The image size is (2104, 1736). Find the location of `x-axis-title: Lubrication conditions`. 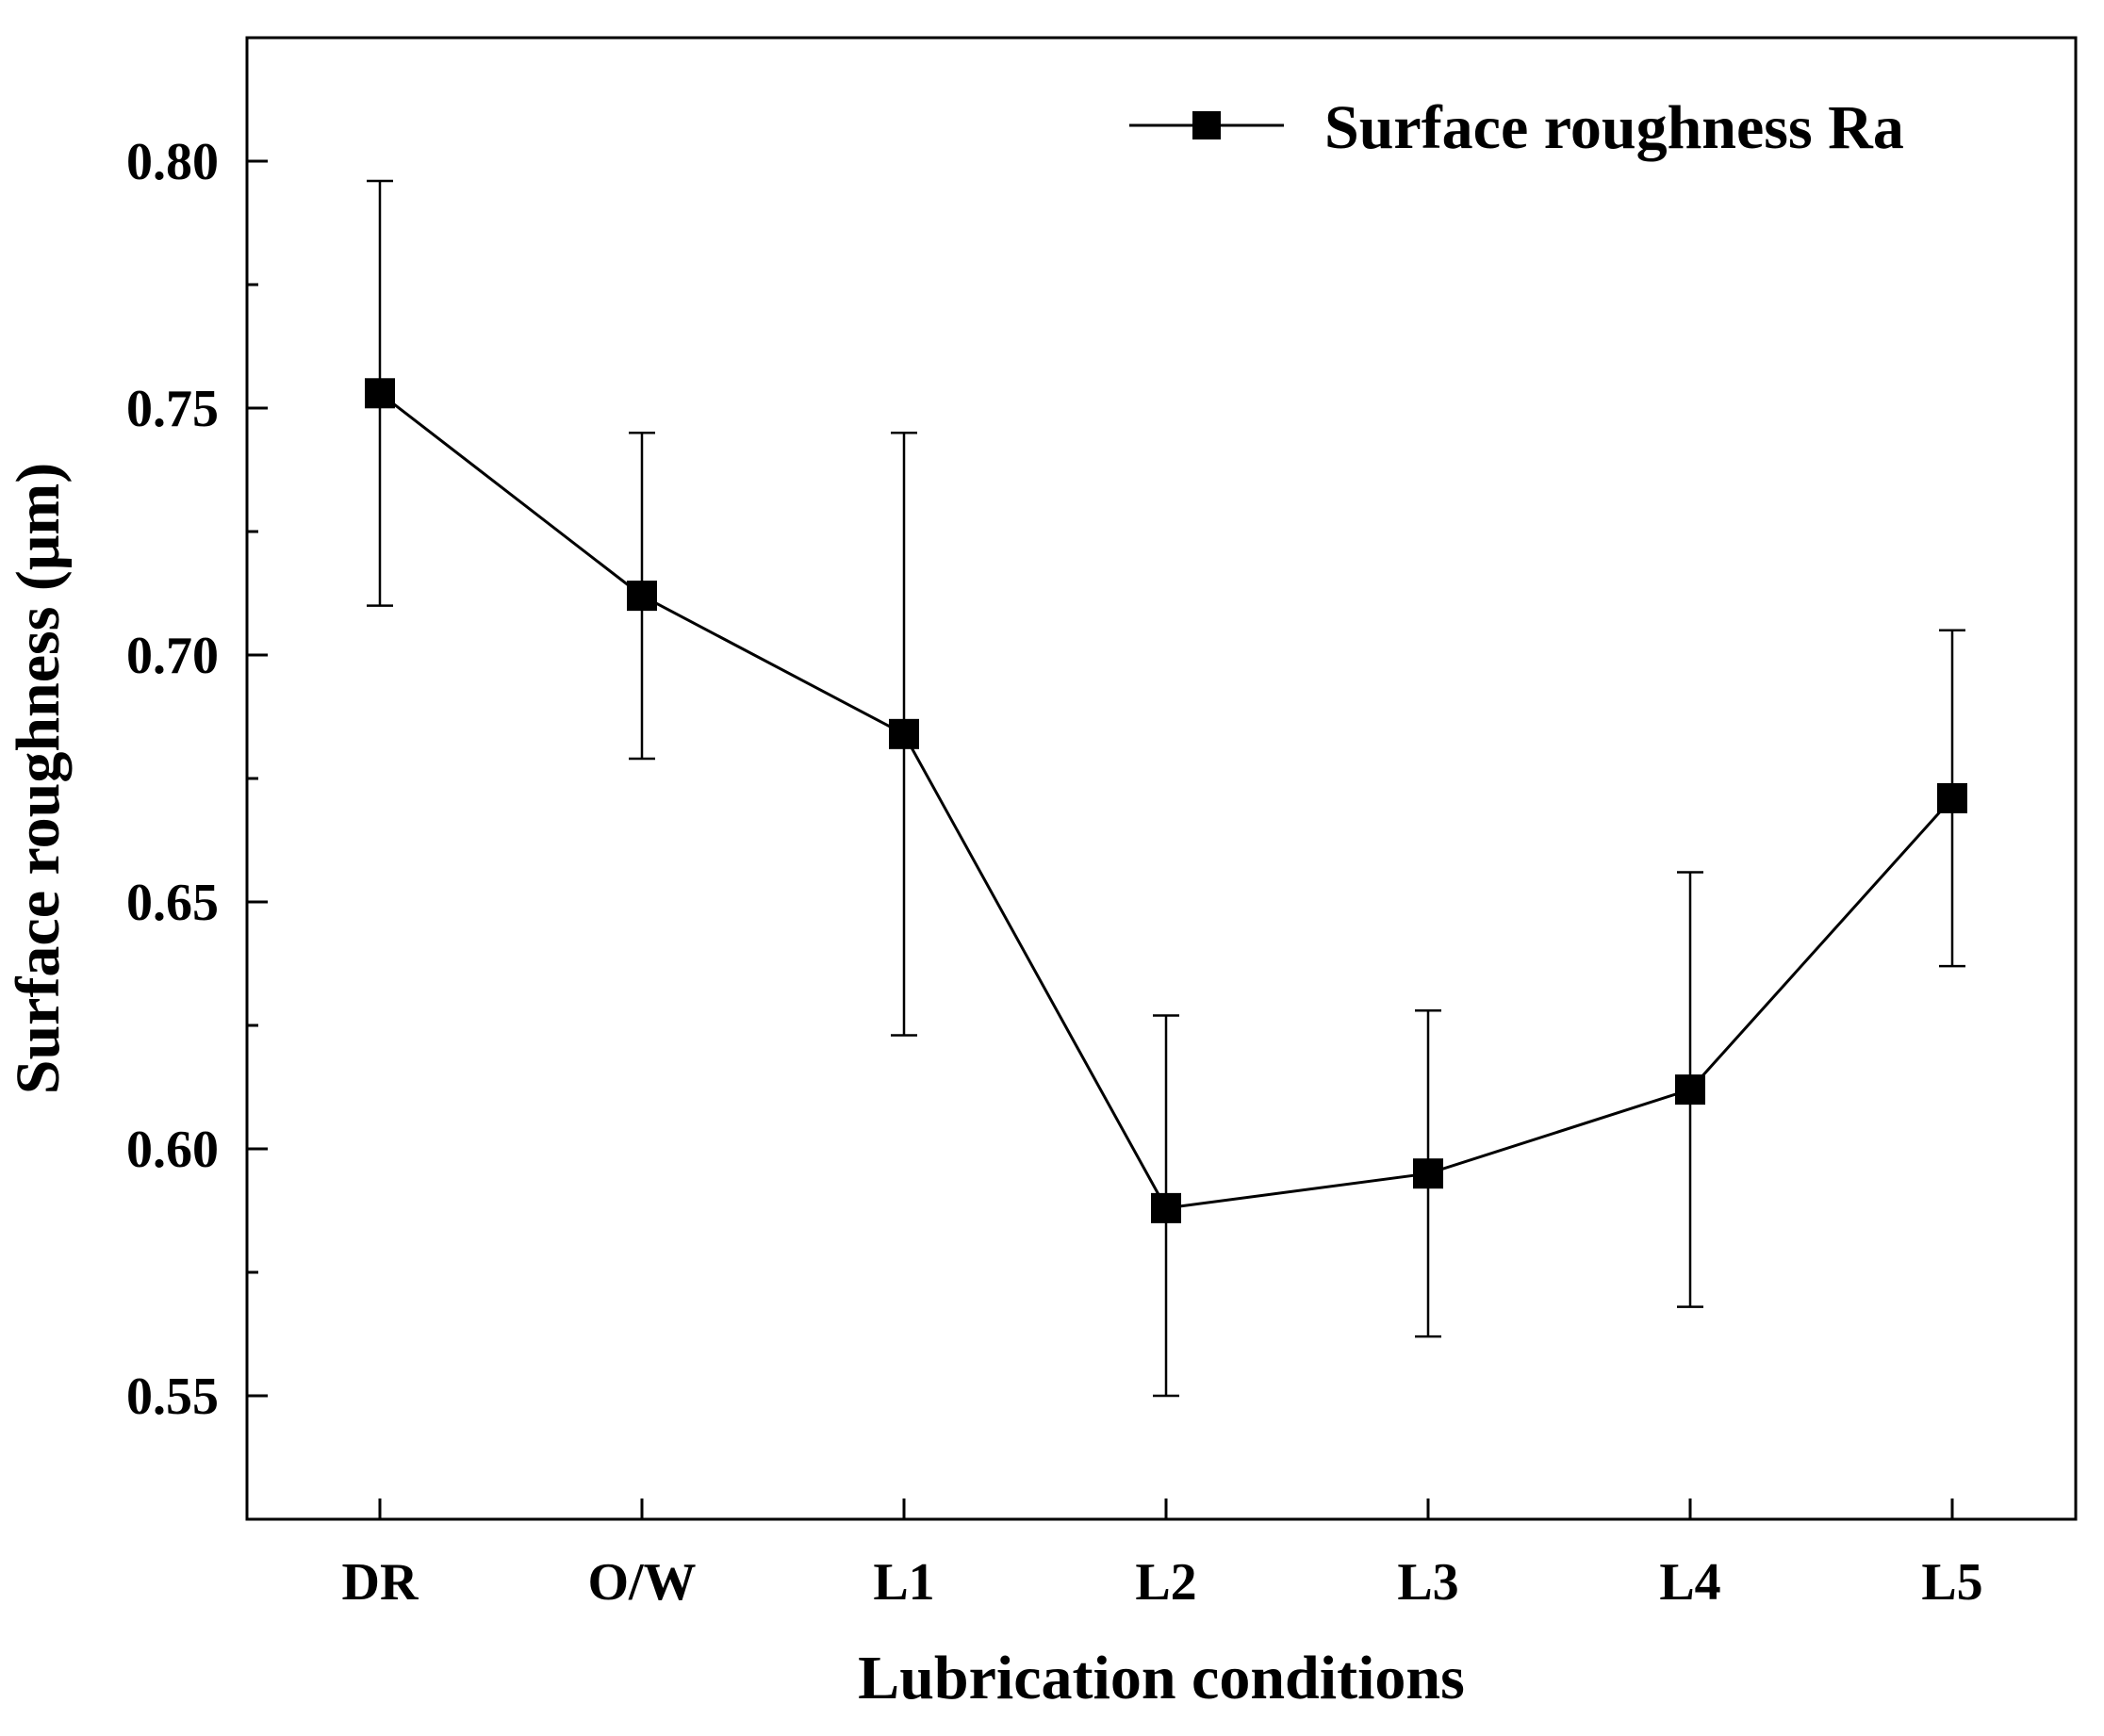

x-axis-title: Lubrication conditions is located at coordinates (1162, 1678).